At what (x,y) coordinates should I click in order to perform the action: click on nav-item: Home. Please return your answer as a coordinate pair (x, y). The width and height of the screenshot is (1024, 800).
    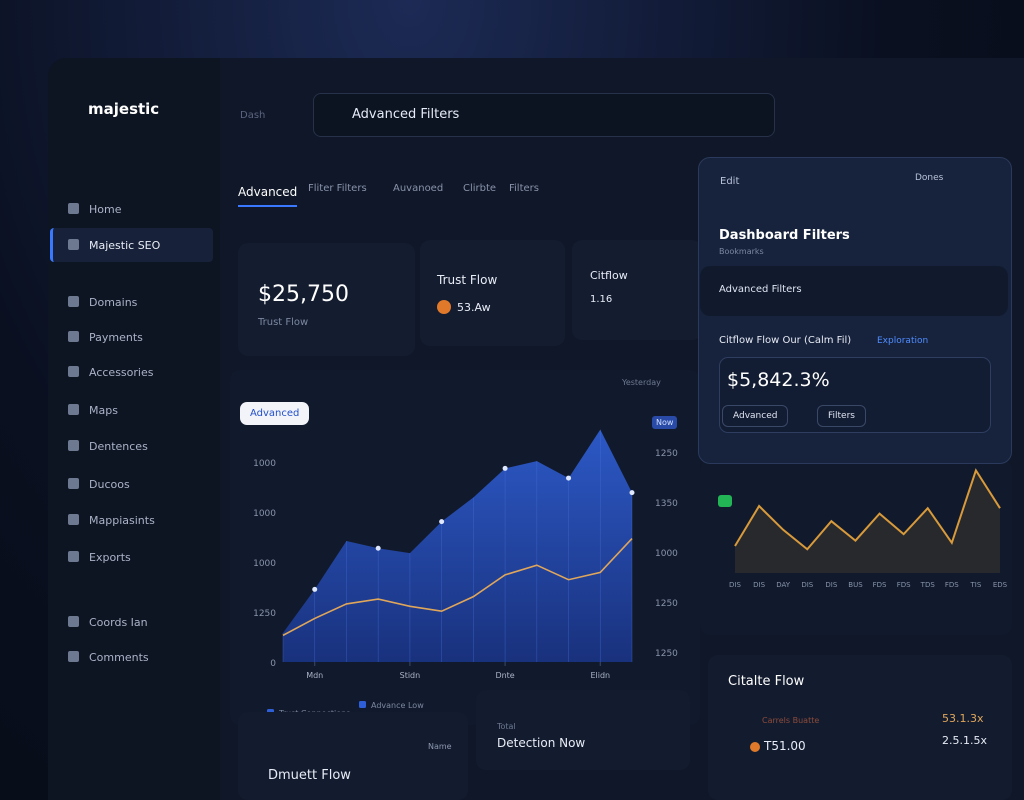
    Looking at the image, I should click on (94, 209).